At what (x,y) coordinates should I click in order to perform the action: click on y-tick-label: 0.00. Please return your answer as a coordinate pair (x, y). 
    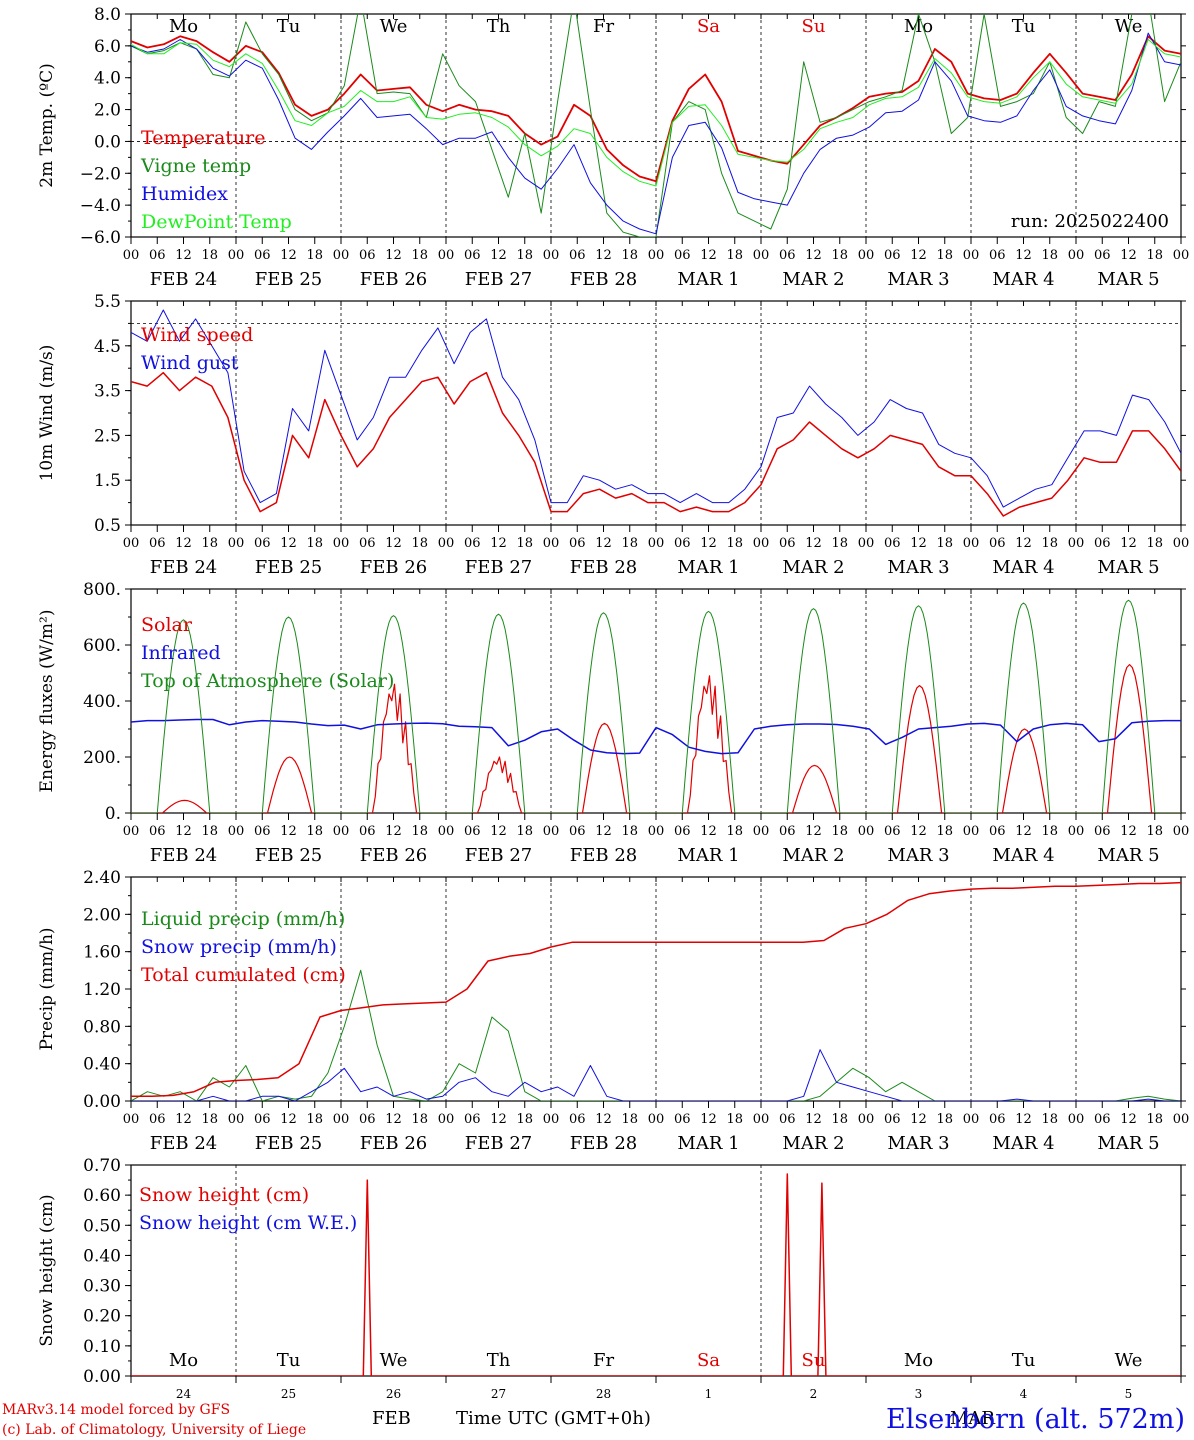
    Looking at the image, I should click on (102, 1377).